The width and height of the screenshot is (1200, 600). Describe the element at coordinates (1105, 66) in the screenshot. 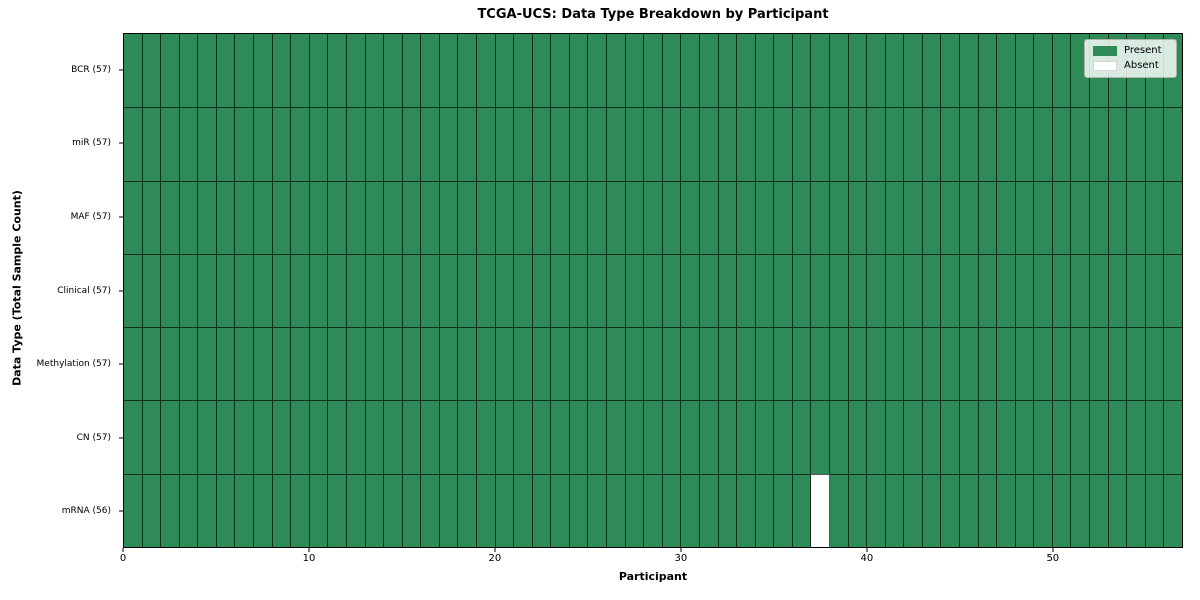

I see `absent-swatch-icon` at that location.